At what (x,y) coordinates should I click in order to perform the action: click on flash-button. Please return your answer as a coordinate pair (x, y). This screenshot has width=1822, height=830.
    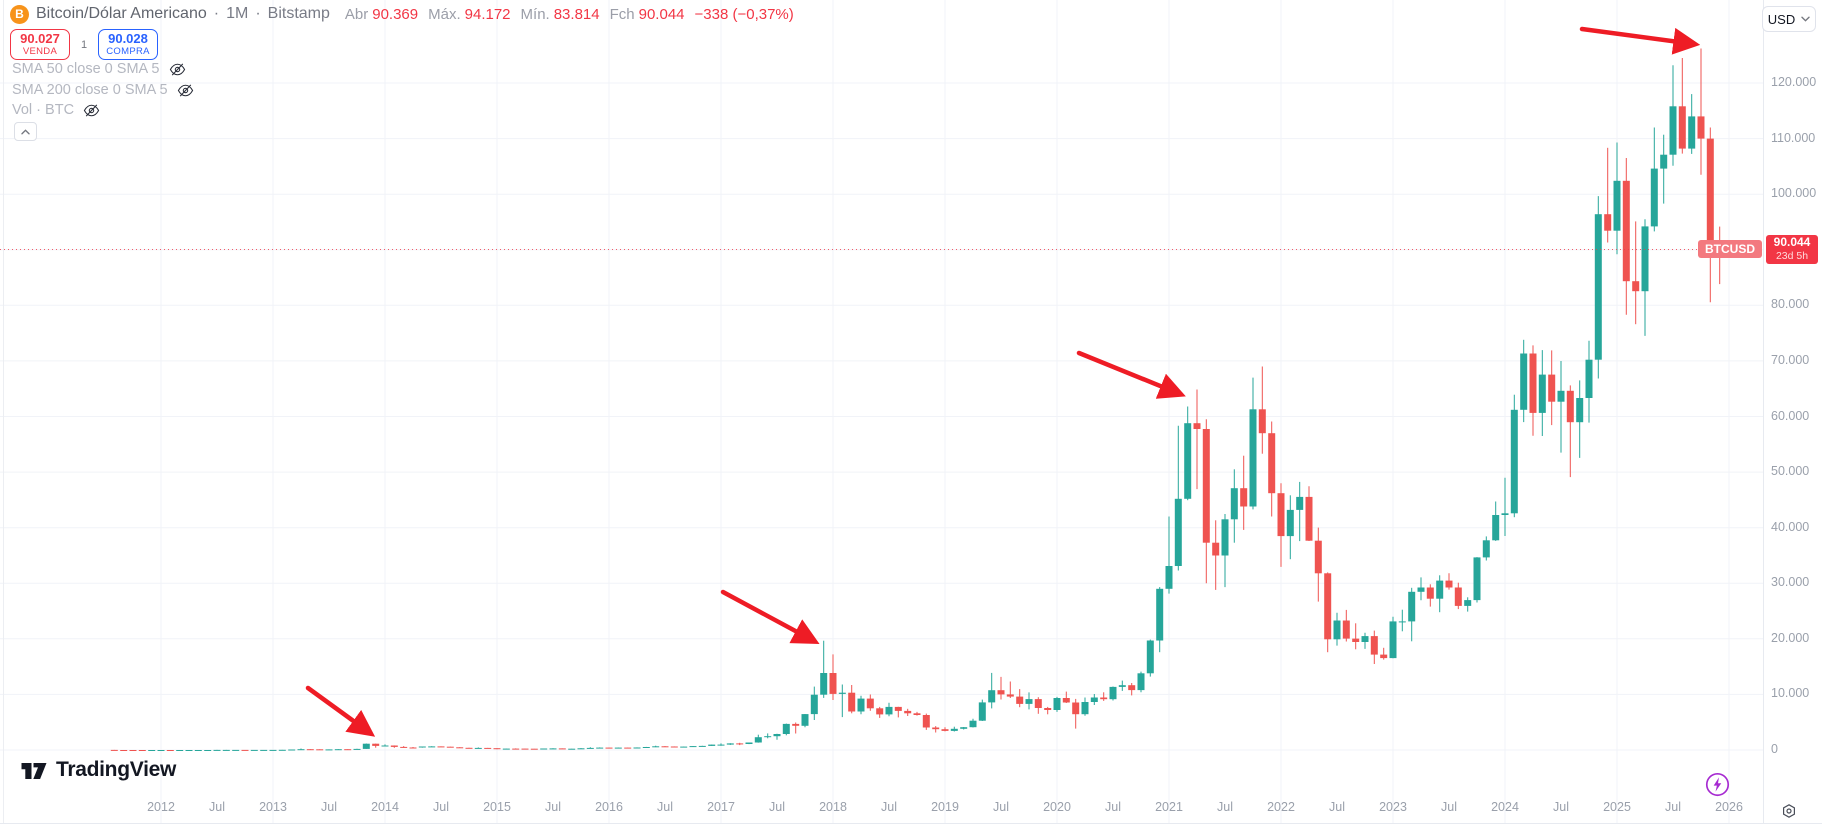
    Looking at the image, I should click on (1717, 787).